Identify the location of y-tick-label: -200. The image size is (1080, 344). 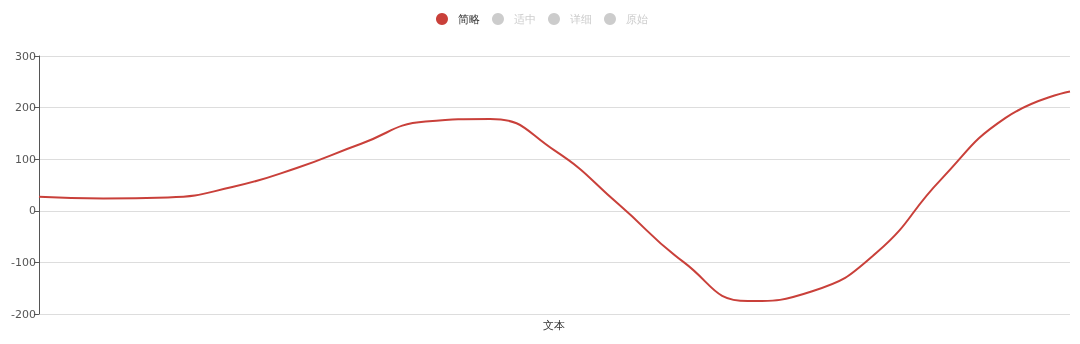
(23, 314).